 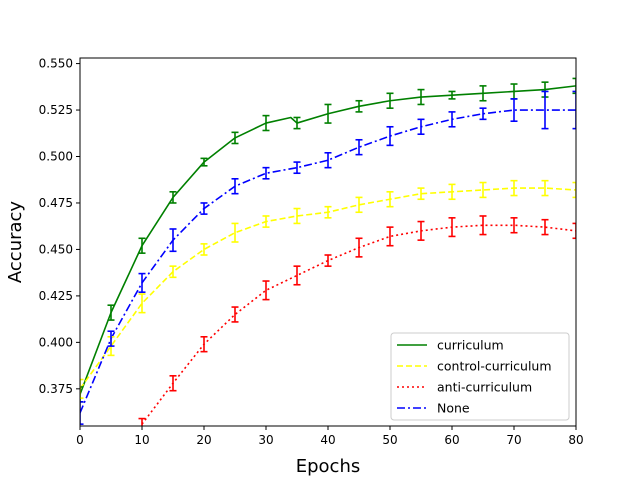 What do you see at coordinates (56, 389) in the screenshot?
I see `y-tick-label: 0.375` at bounding box center [56, 389].